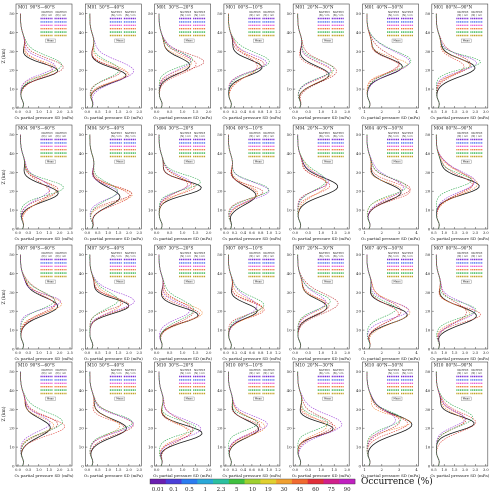 The image size is (500, 495). Describe the element at coordinates (3, 413) in the screenshot. I see `y-axis-label: Z (km)` at that location.